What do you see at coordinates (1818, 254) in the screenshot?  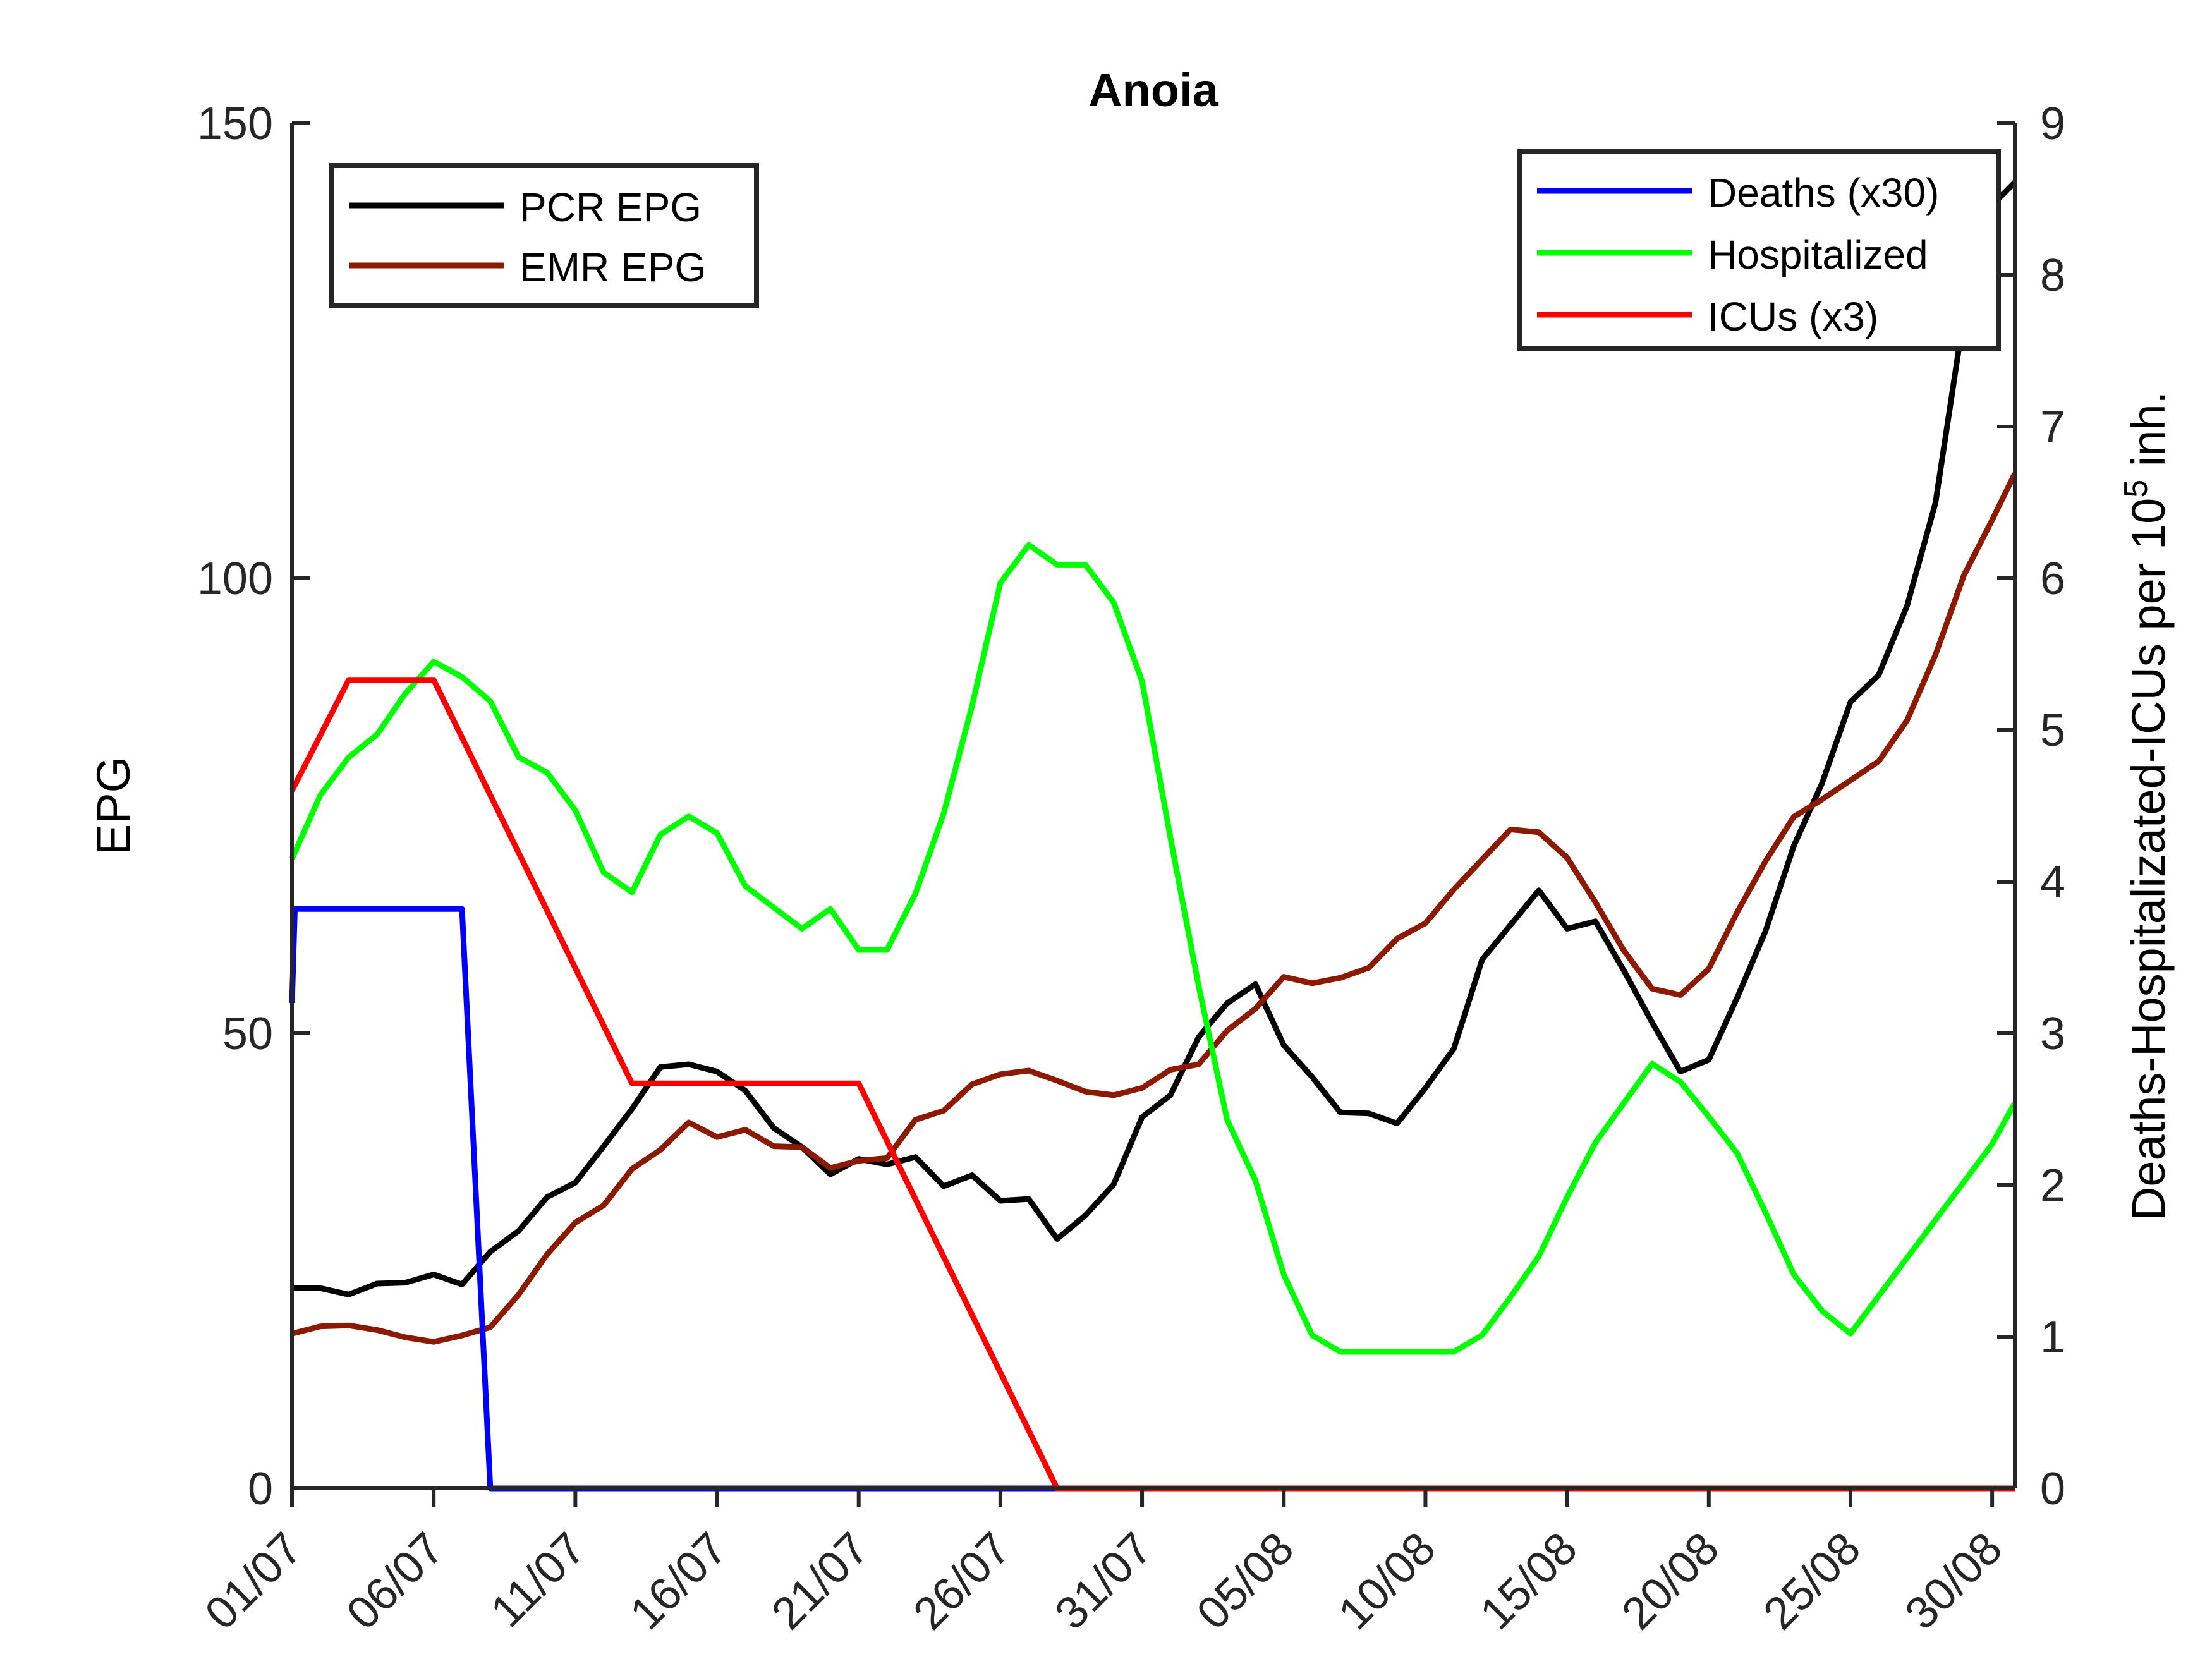 I see `legend-hospitalized-label: Hospitalized` at bounding box center [1818, 254].